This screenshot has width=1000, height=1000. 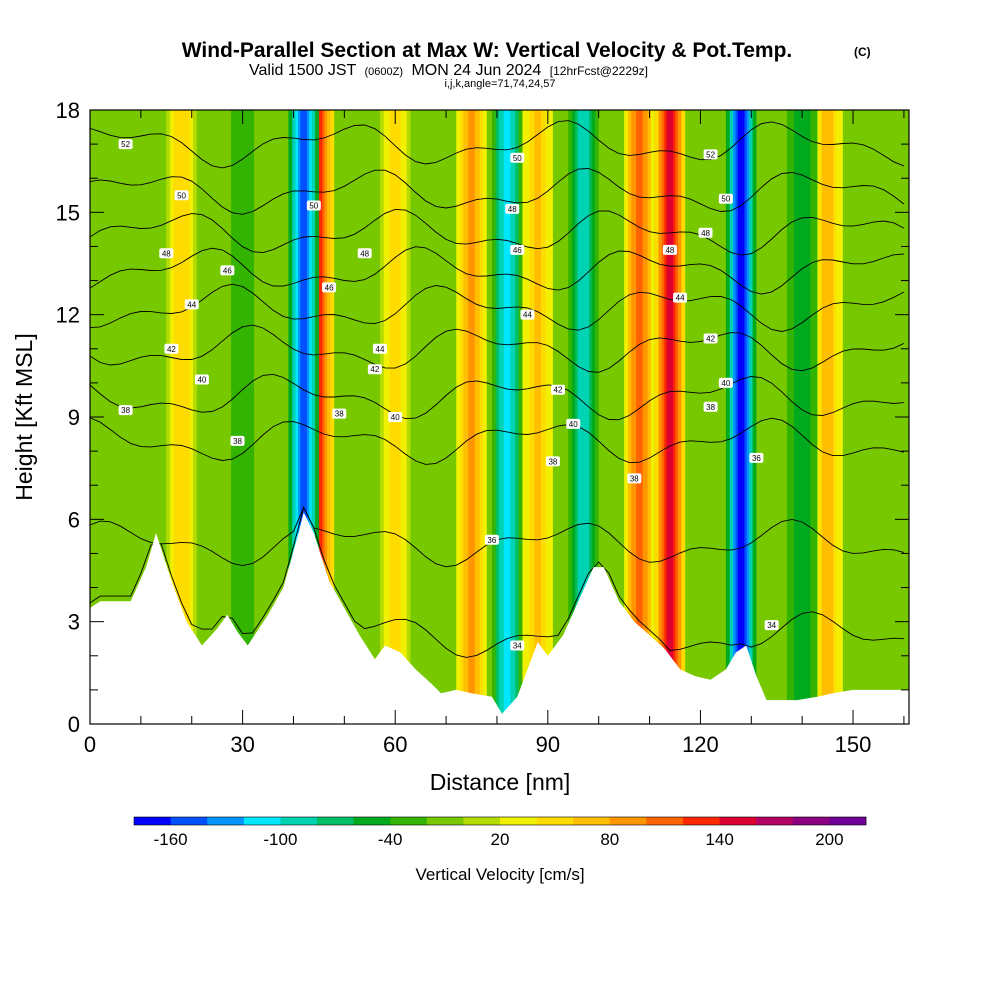 What do you see at coordinates (68, 212) in the screenshot?
I see `y-tick-label: 15` at bounding box center [68, 212].